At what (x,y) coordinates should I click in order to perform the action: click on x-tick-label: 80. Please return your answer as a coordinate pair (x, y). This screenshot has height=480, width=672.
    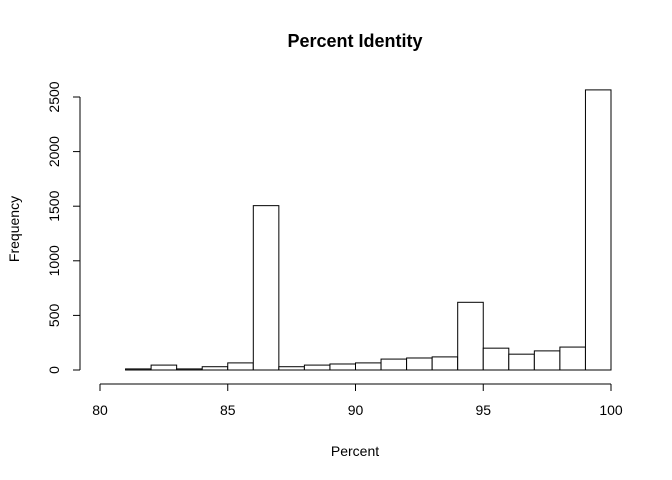
    Looking at the image, I should click on (100, 410).